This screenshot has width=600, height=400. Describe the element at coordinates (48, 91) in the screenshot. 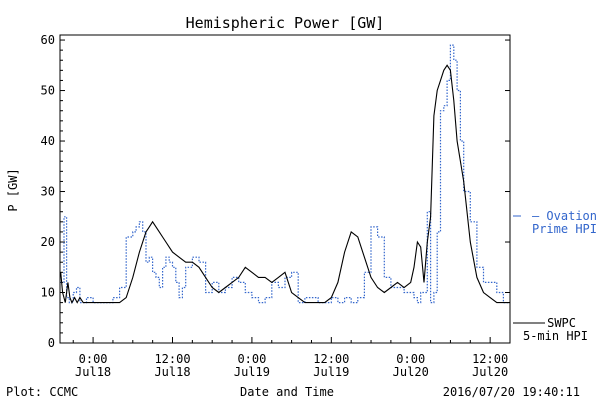

I see `y-tick-label: 50` at that location.